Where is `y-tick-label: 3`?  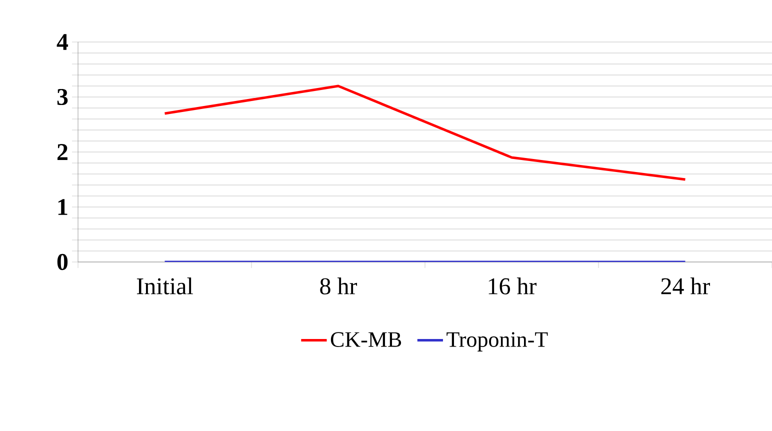
y-tick-label: 3 is located at coordinates (62, 97).